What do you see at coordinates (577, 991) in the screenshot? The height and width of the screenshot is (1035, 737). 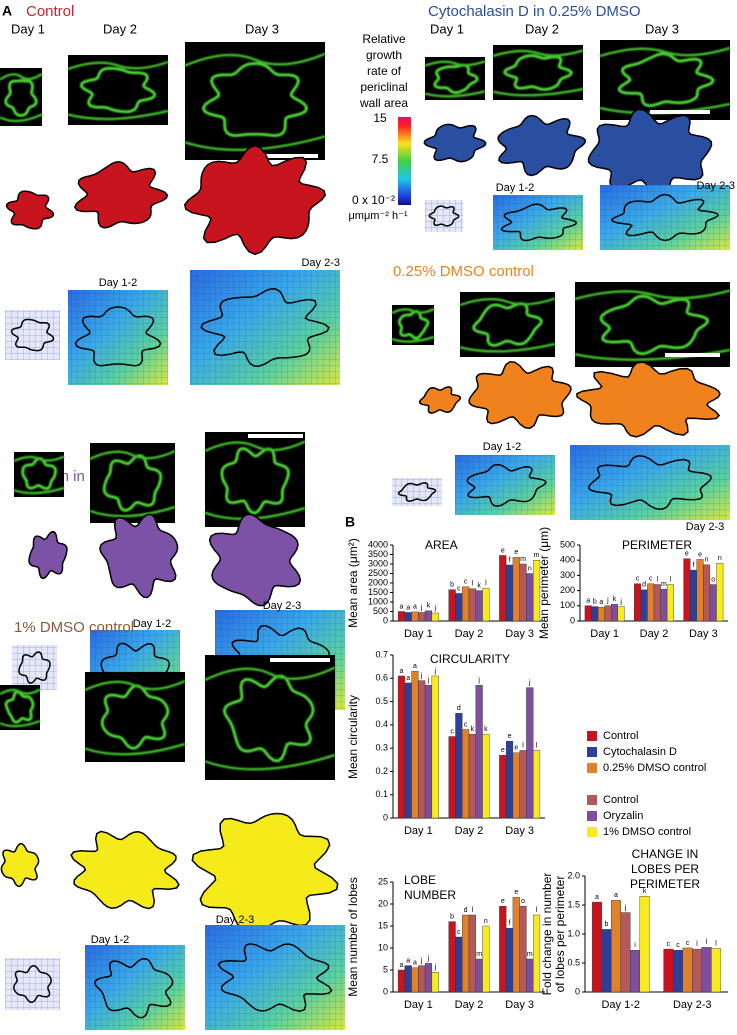 I see `y-tick-label: 0` at bounding box center [577, 991].